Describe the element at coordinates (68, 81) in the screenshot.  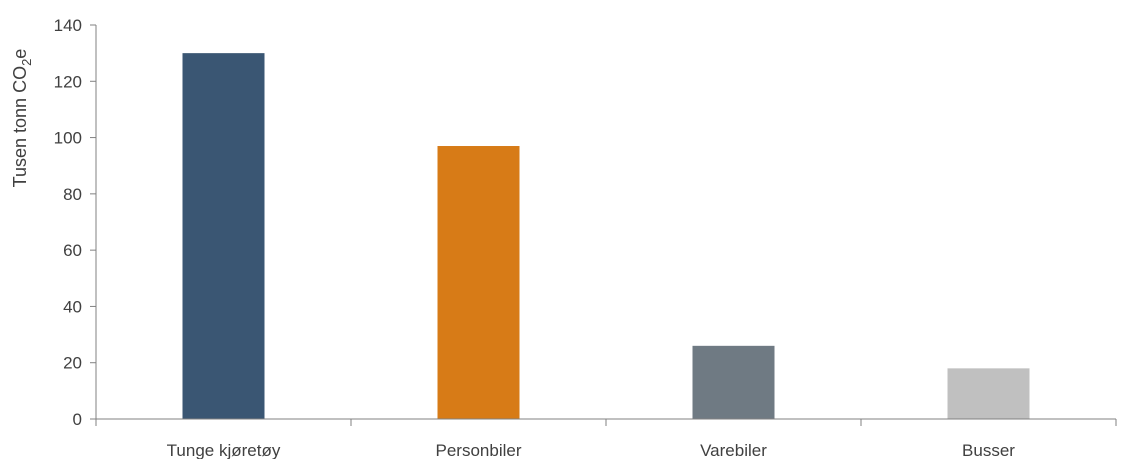
I see `y-tick-label: 120` at that location.